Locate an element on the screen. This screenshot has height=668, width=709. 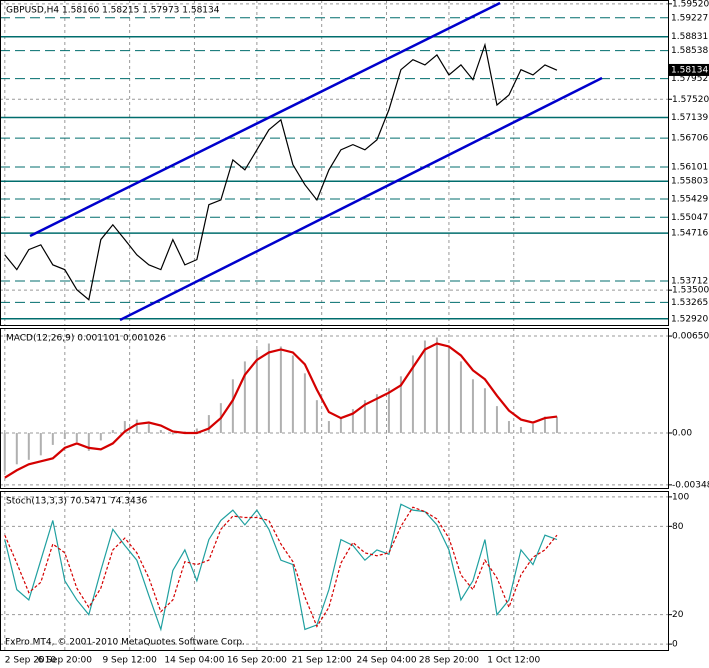
level-label: 1.58831 is located at coordinates (689, 37).